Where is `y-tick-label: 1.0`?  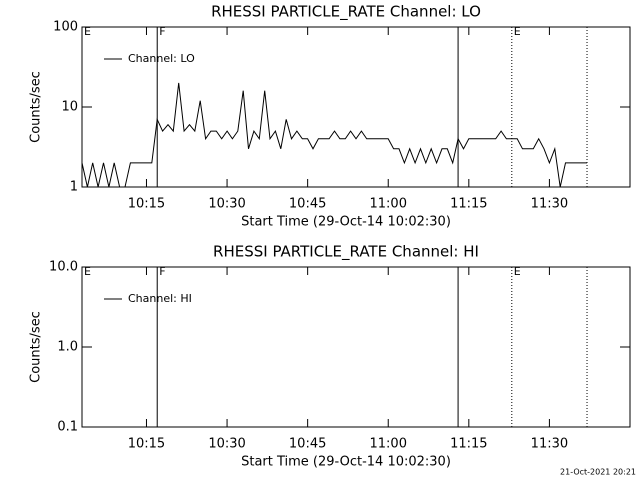
y-tick-label: 1.0 is located at coordinates (67, 347).